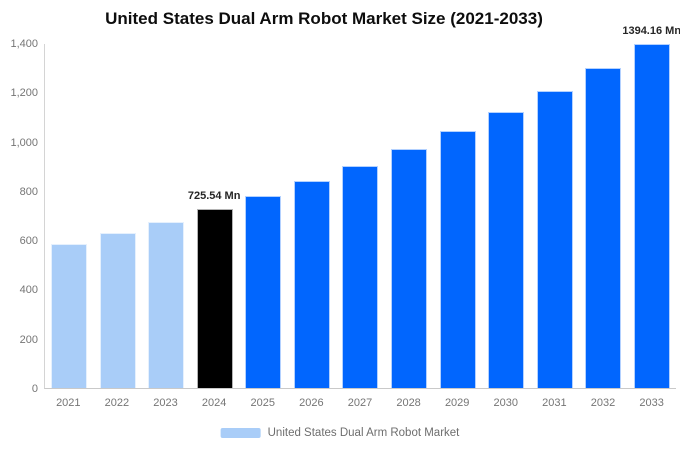 This screenshot has width=680, height=450. Describe the element at coordinates (214, 298) in the screenshot. I see `bar-2024` at that location.